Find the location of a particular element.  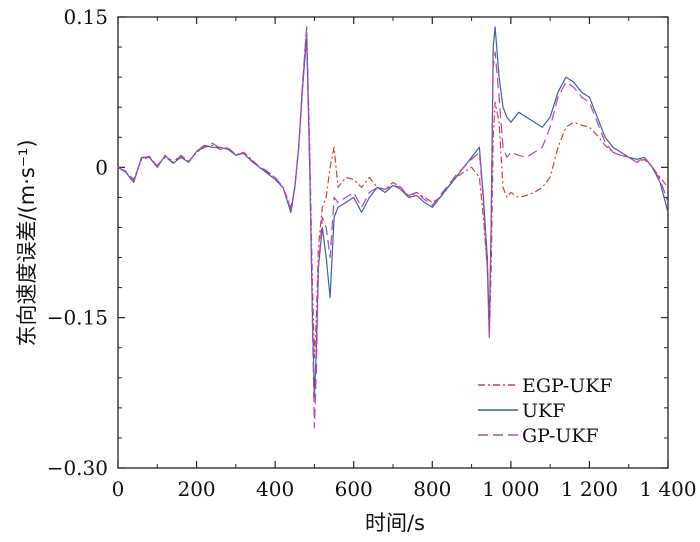

x-tick-label: 200 is located at coordinates (196, 489).